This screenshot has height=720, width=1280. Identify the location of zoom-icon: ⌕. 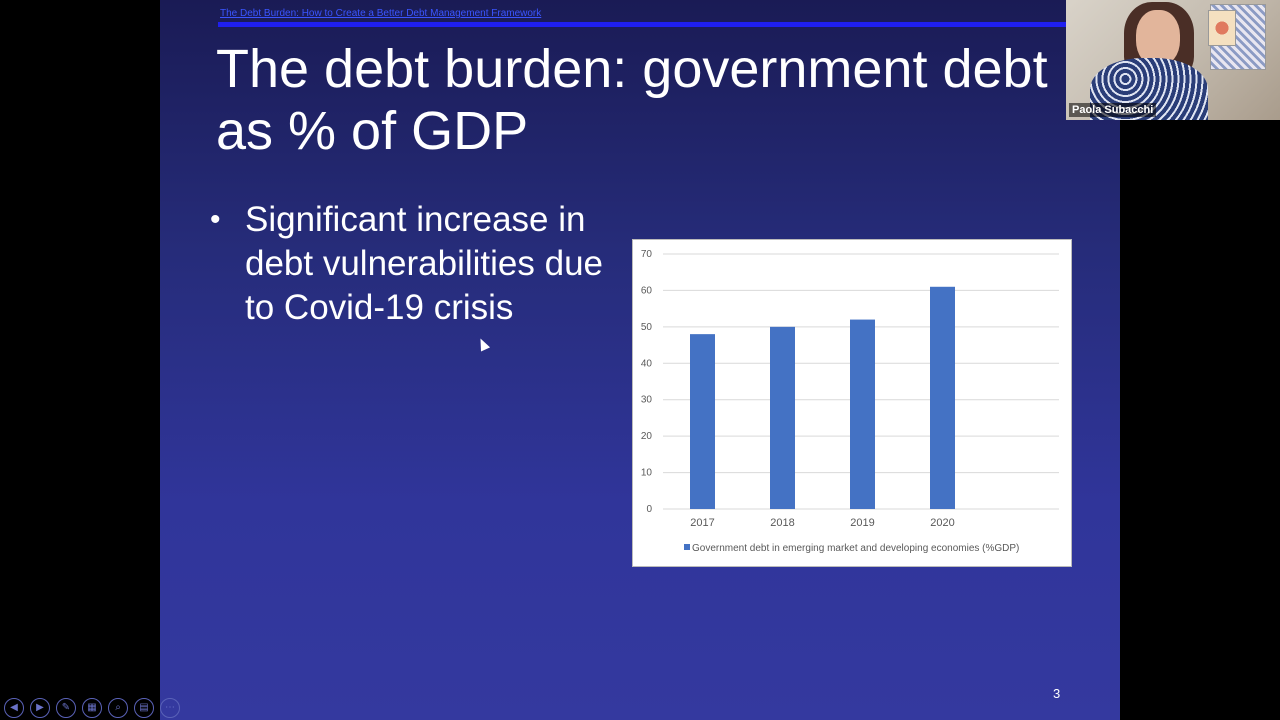
(118, 708).